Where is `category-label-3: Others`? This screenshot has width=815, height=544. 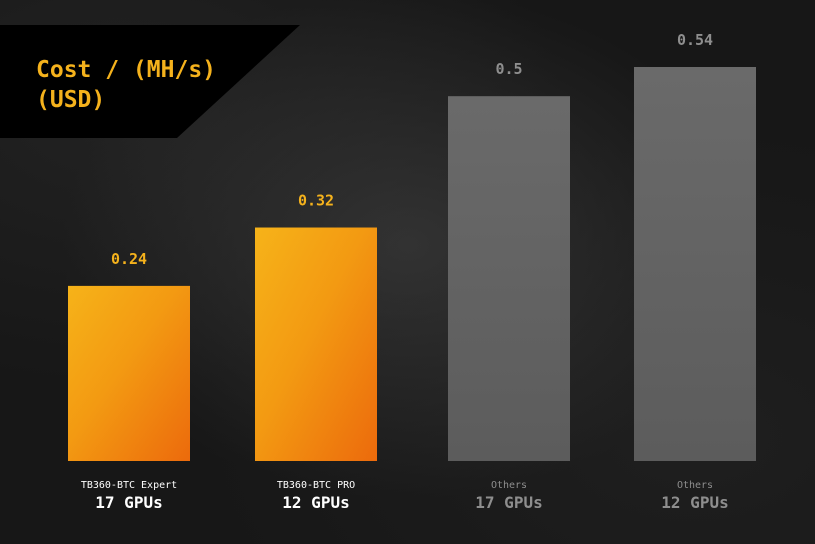 category-label-3: Others is located at coordinates (509, 485).